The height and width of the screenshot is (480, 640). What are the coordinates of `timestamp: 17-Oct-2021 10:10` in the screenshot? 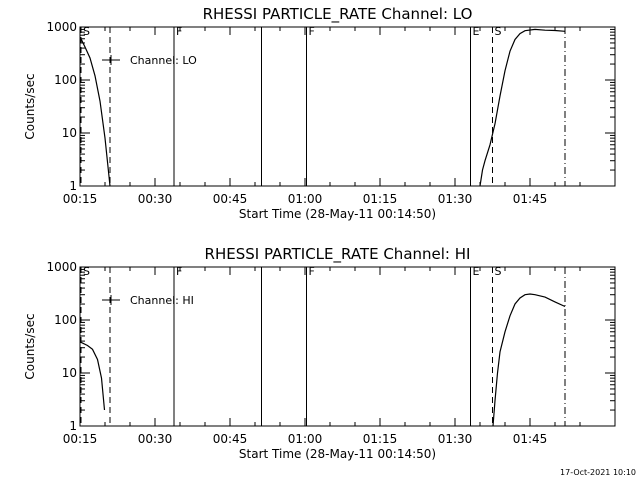 It's located at (598, 472).